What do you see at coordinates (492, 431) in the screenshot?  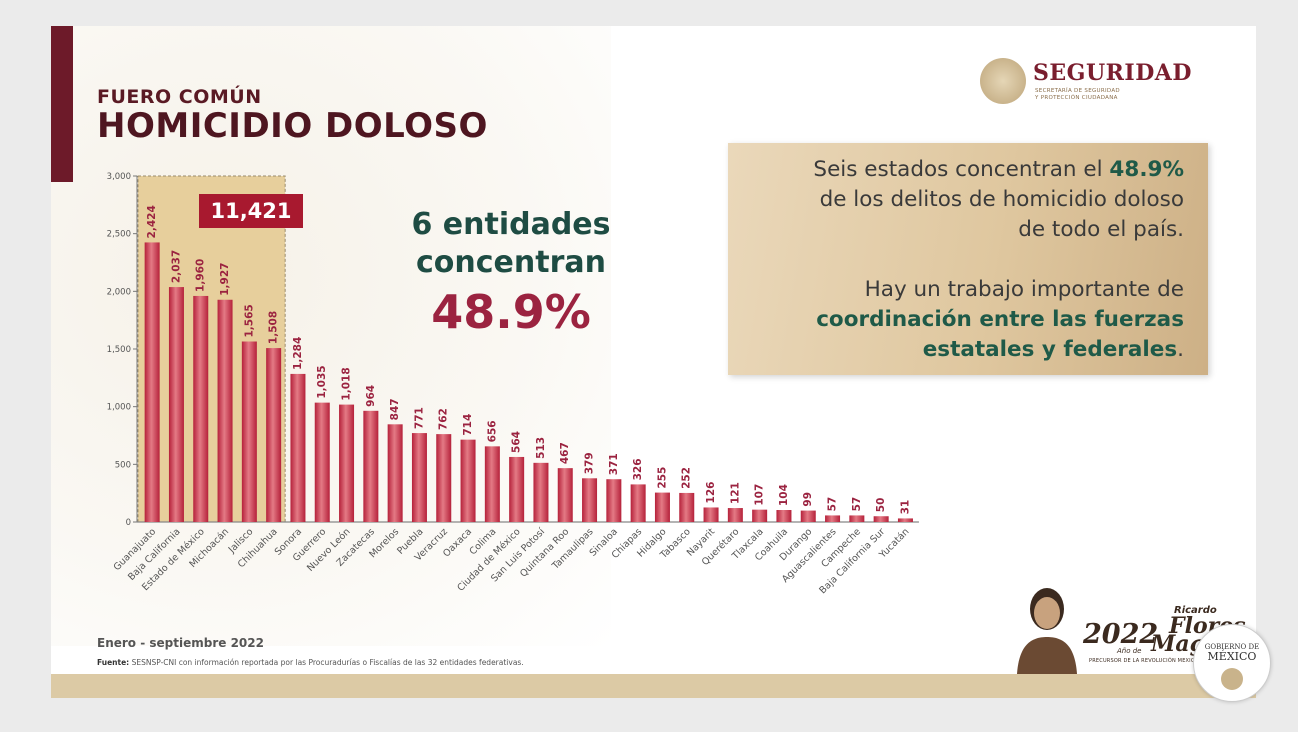 I see `bar-value-label: 656` at bounding box center [492, 431].